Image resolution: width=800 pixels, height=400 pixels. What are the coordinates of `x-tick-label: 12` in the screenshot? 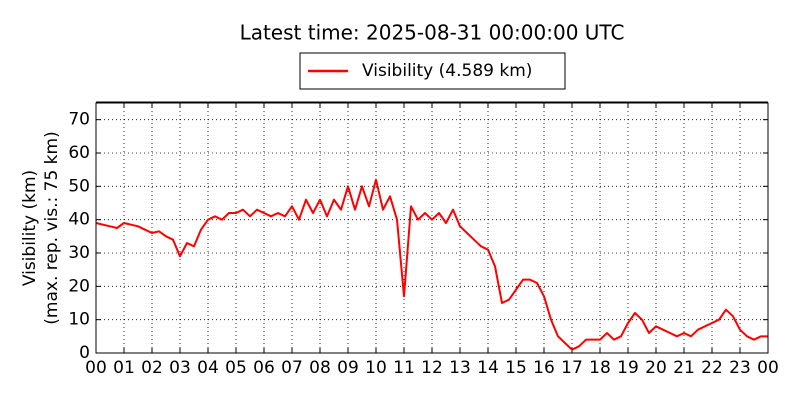 It's located at (432, 368).